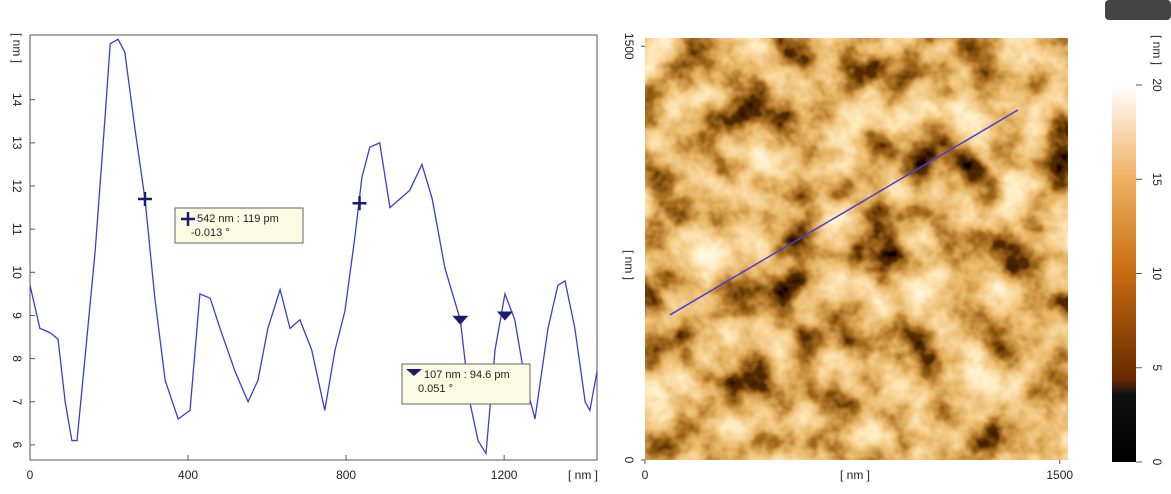 This screenshot has height=494, width=1171. Describe the element at coordinates (17, 315) in the screenshot. I see `y-tick-label: 9` at that location.